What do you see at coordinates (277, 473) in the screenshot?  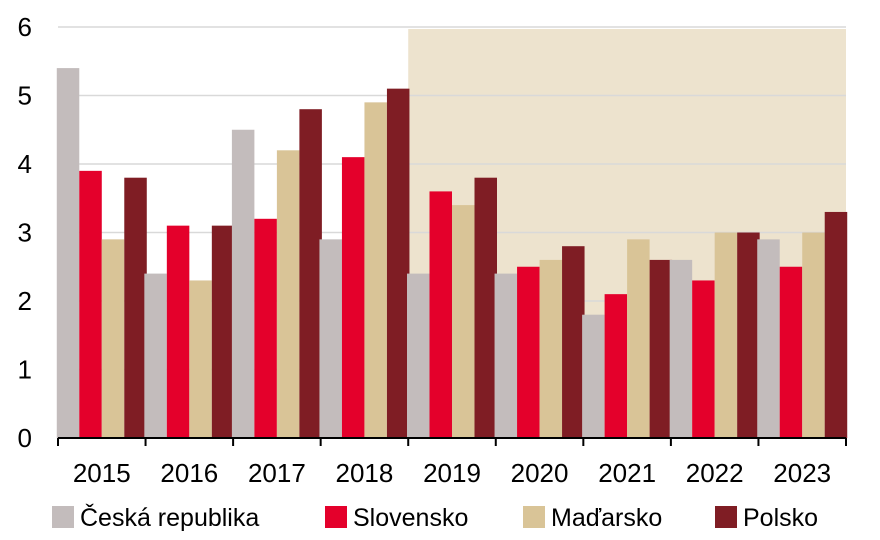 I see `x-tick-label: 2017` at bounding box center [277, 473].